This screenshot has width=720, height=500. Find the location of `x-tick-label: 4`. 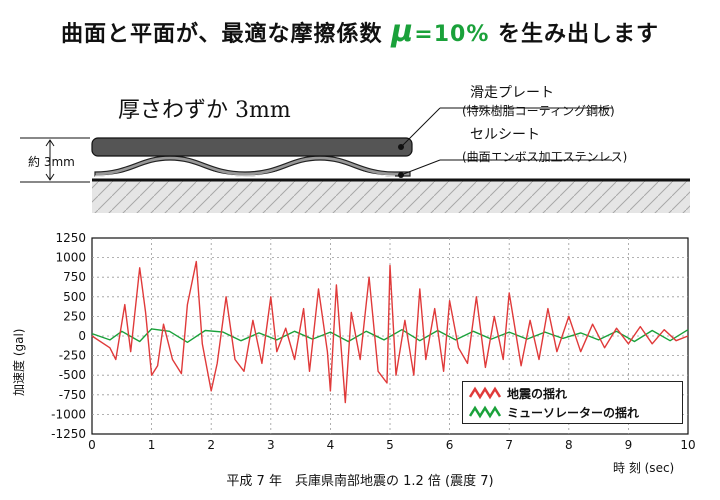

x-tick-label: 4 is located at coordinates (331, 445).